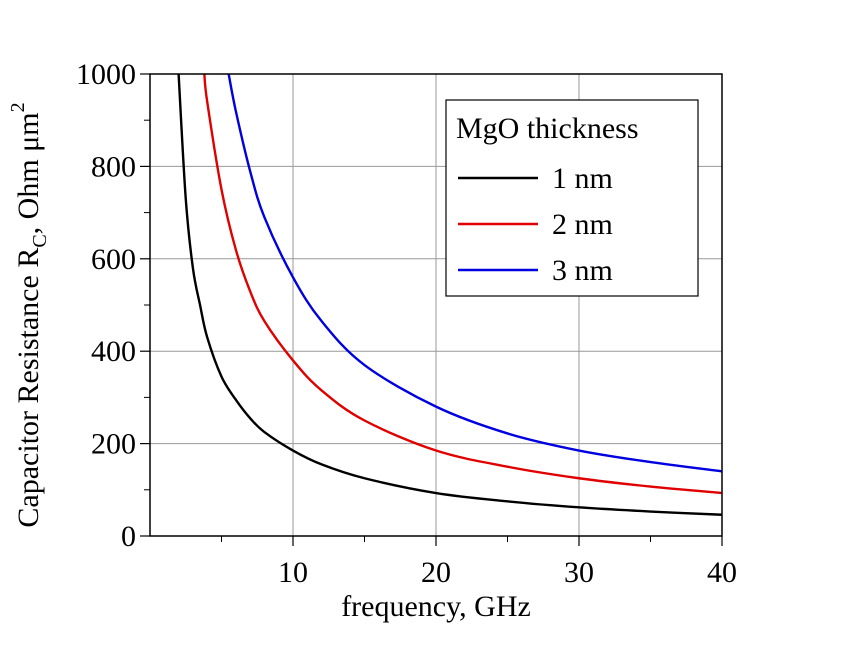 This screenshot has width=843, height=645. Describe the element at coordinates (582, 270) in the screenshot. I see `legend-label-3: 3 nm` at that location.